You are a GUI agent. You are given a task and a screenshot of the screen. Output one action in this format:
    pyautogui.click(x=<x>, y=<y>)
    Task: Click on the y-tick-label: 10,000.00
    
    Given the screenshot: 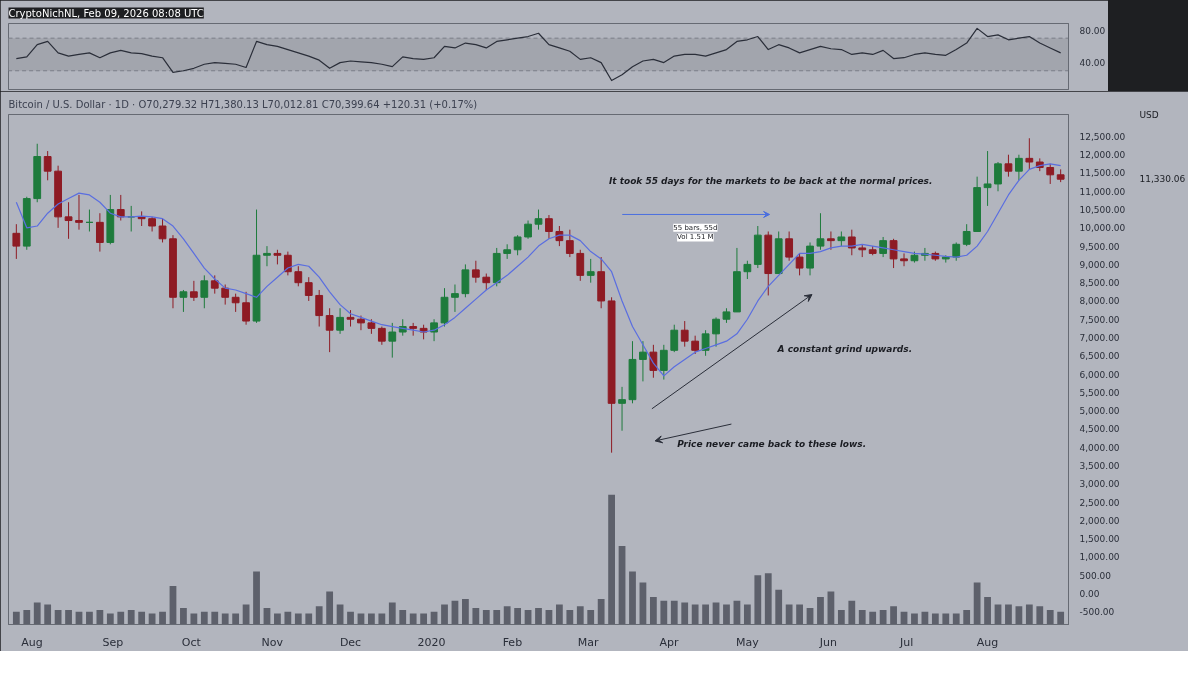 What is the action you would take?
    pyautogui.click(x=1102, y=228)
    